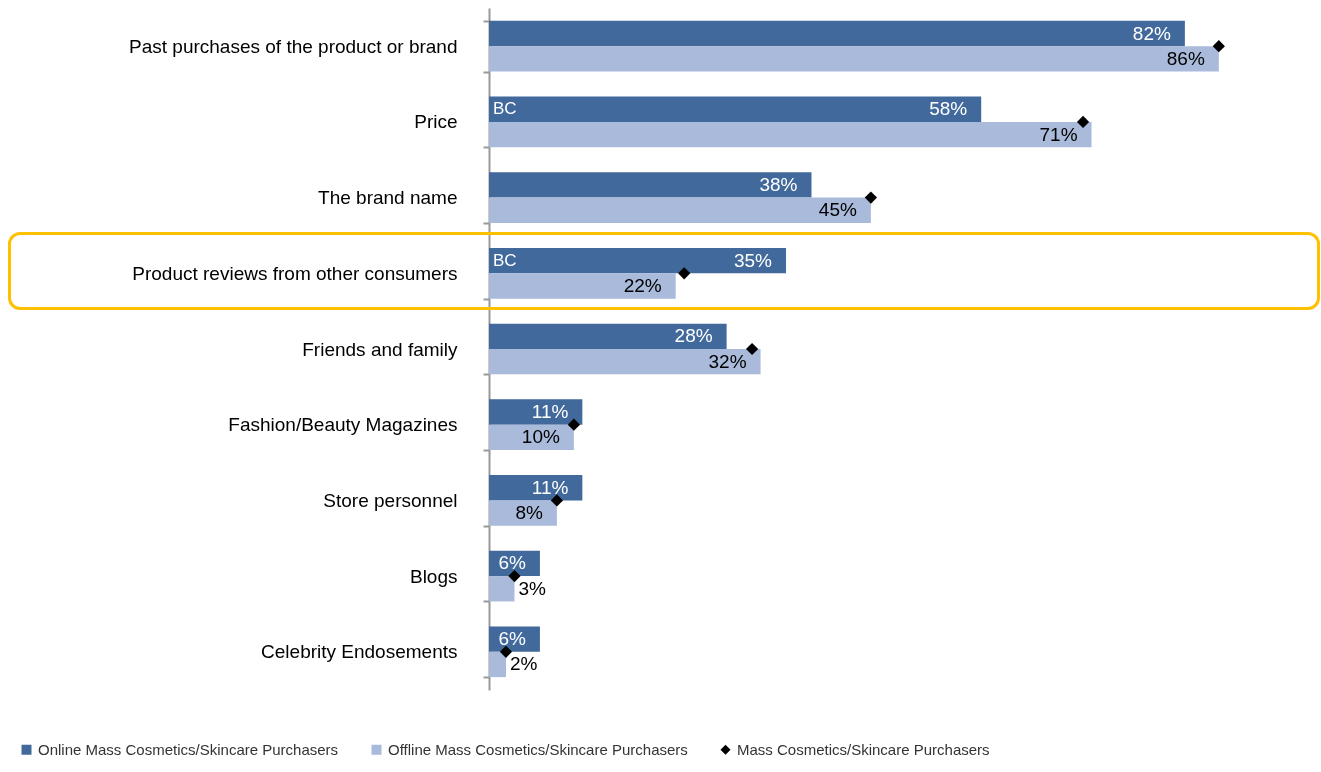  I want to click on data-label: 32%, so click(727, 361).